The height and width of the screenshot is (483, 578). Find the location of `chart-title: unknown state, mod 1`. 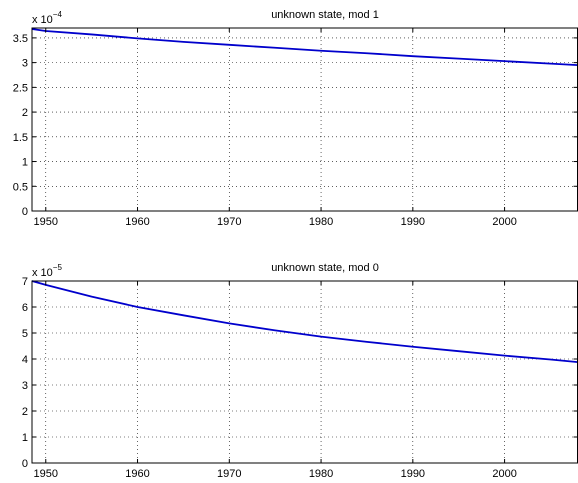

chart-title: unknown state, mod 1 is located at coordinates (325, 15).